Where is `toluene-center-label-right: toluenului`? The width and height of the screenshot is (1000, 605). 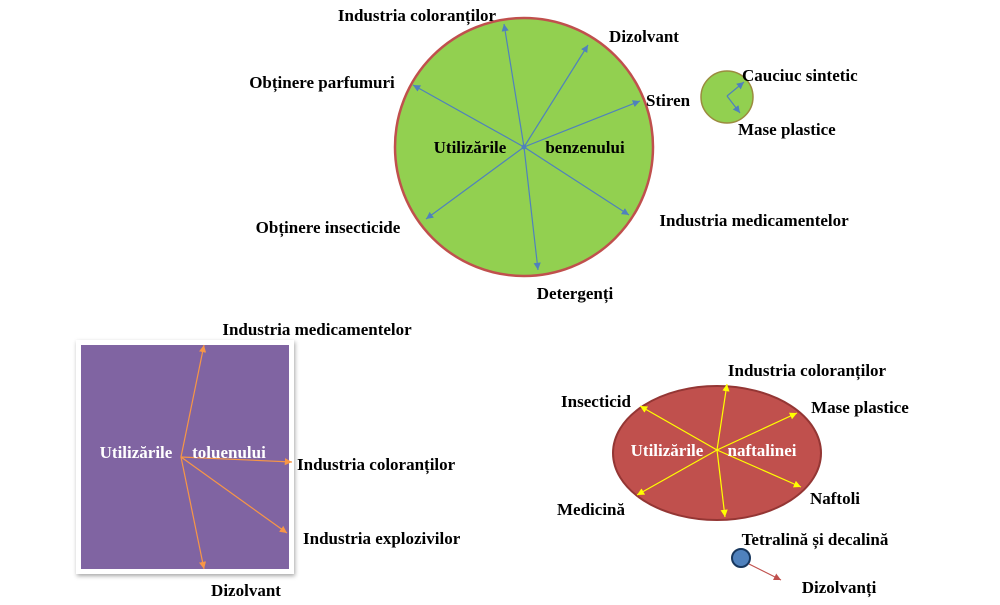
toluene-center-label-right: toluenului is located at coordinates (229, 452).